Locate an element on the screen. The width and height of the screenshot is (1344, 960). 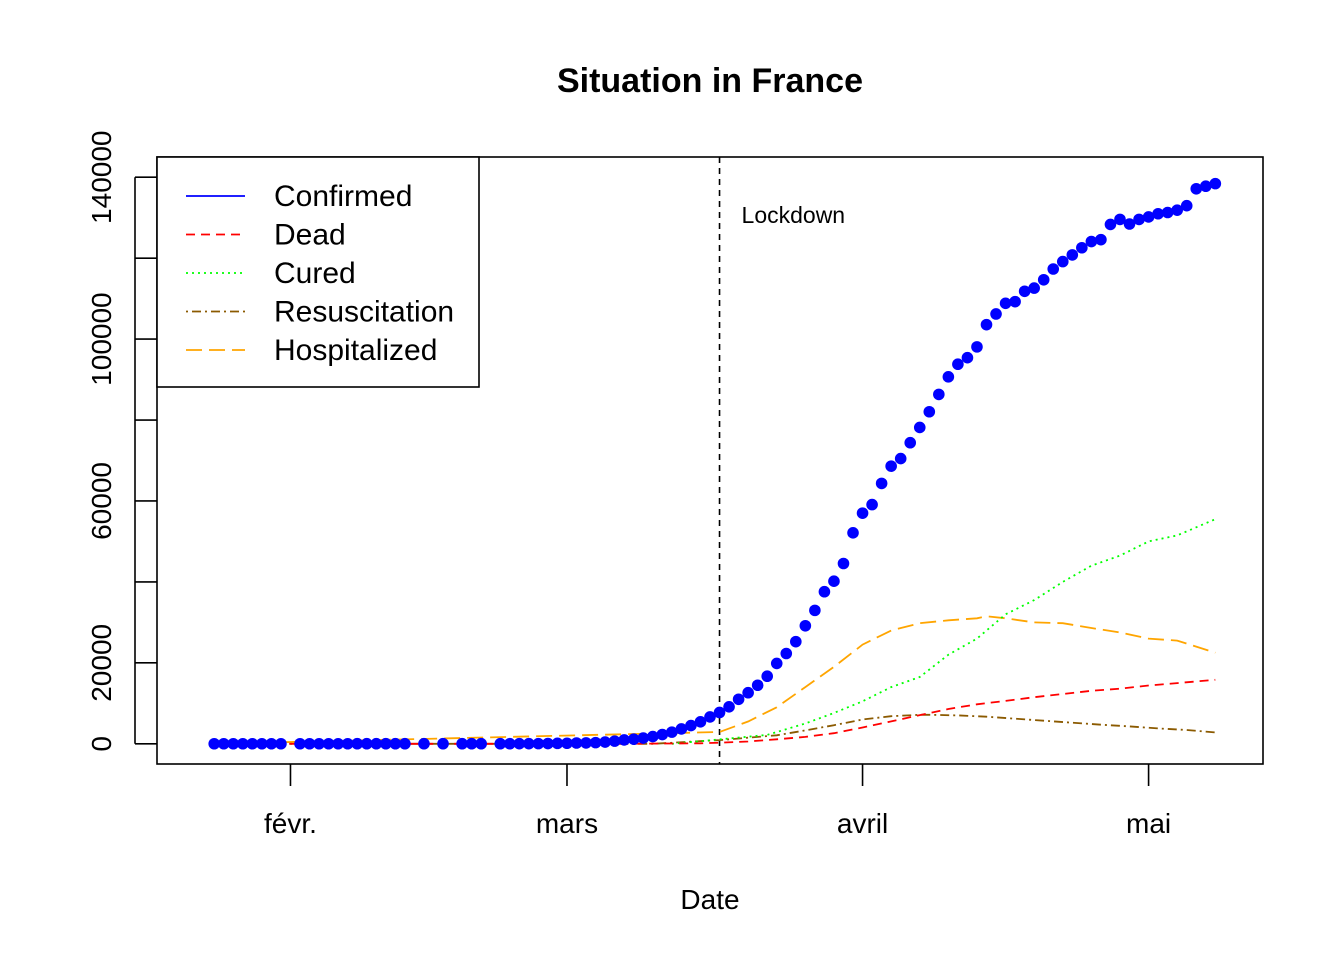
chart-title: Situation in France is located at coordinates (710, 81).